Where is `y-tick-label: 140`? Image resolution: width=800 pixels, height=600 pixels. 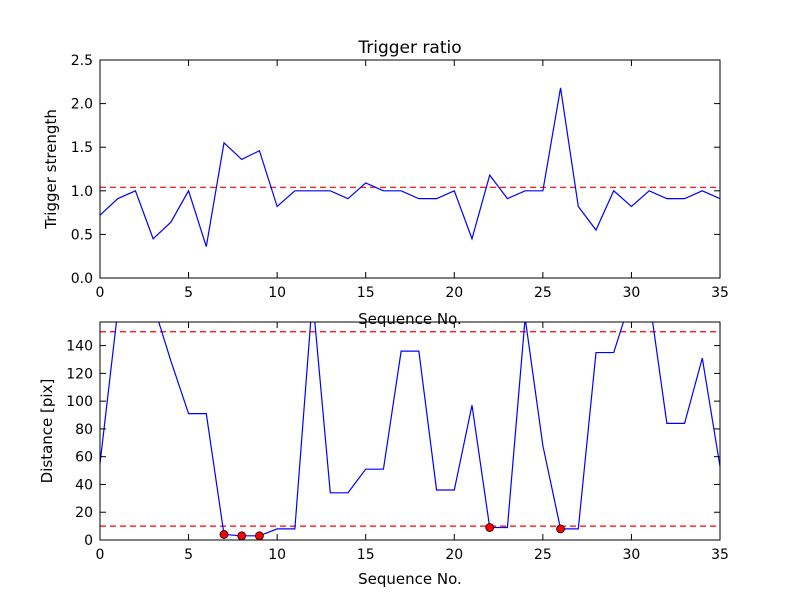
y-tick-label: 140 is located at coordinates (79, 347).